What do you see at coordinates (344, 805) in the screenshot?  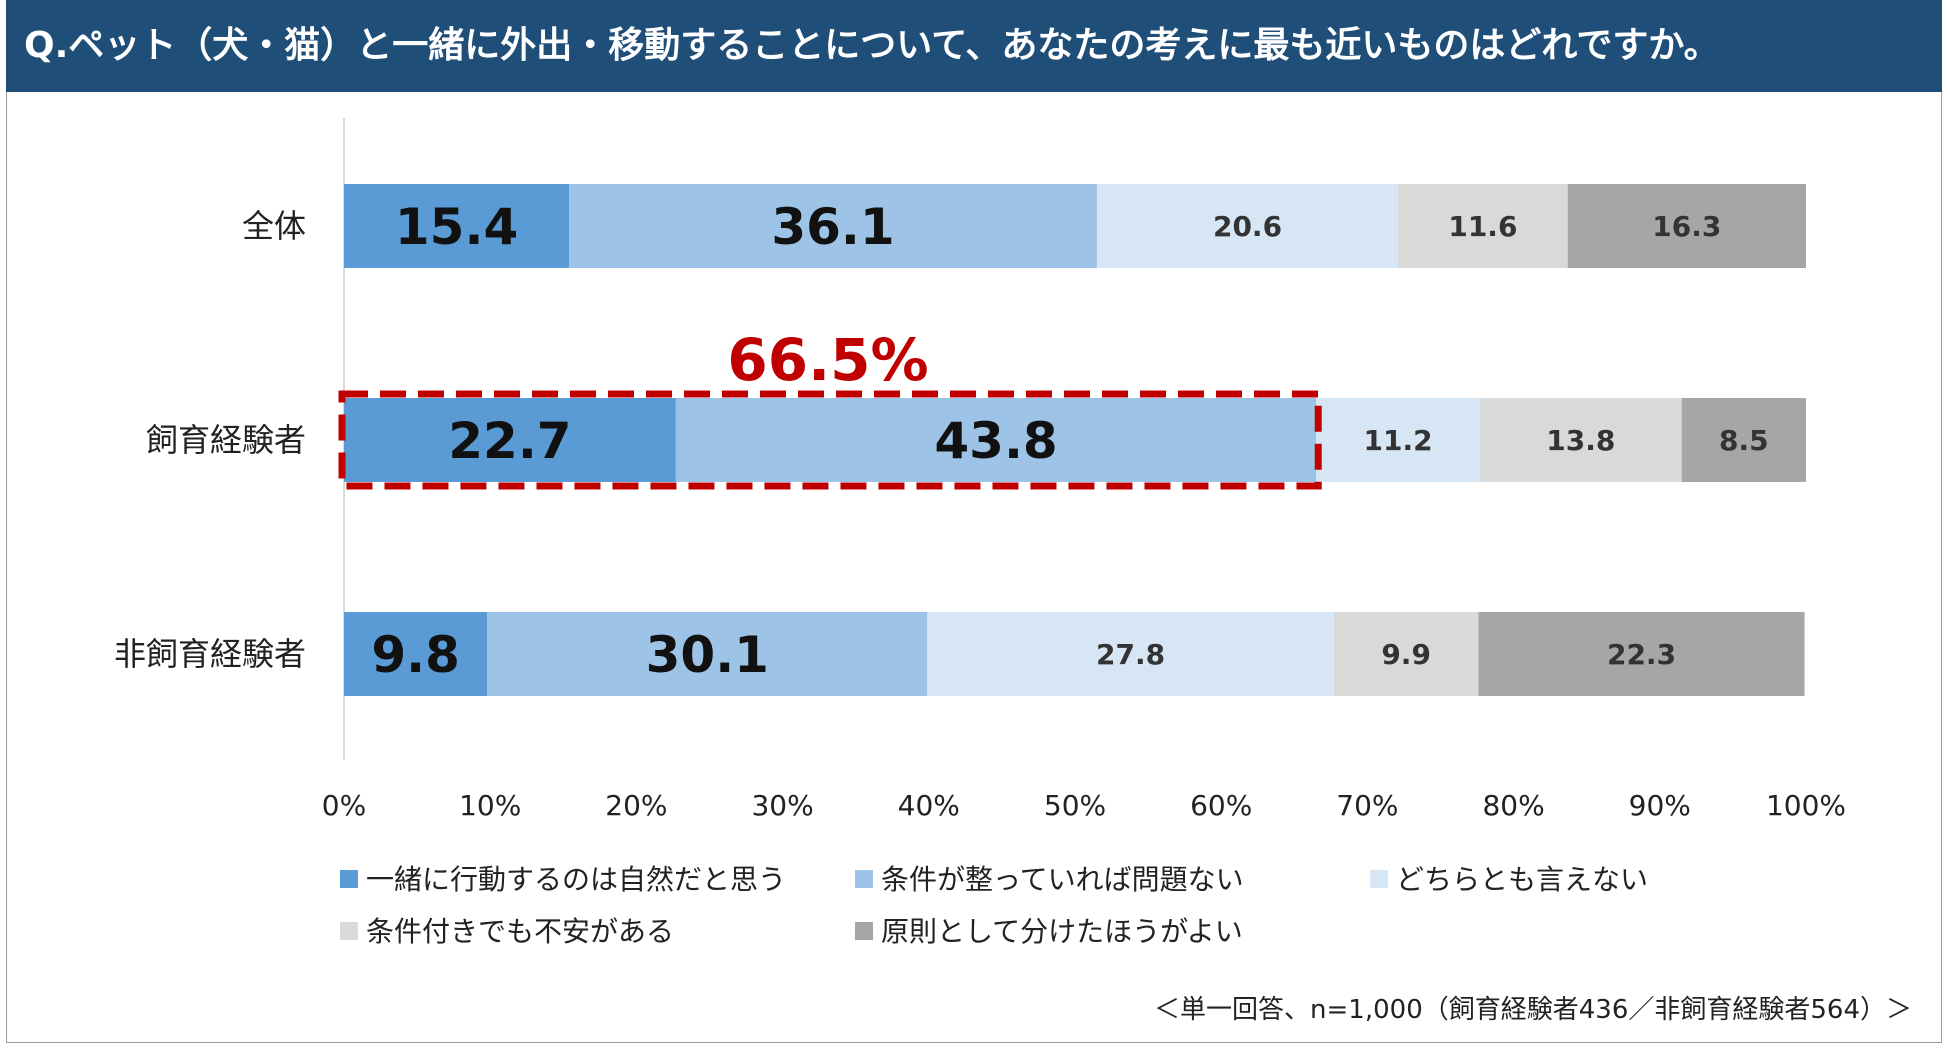 I see `x-tick-label: 0%` at bounding box center [344, 805].